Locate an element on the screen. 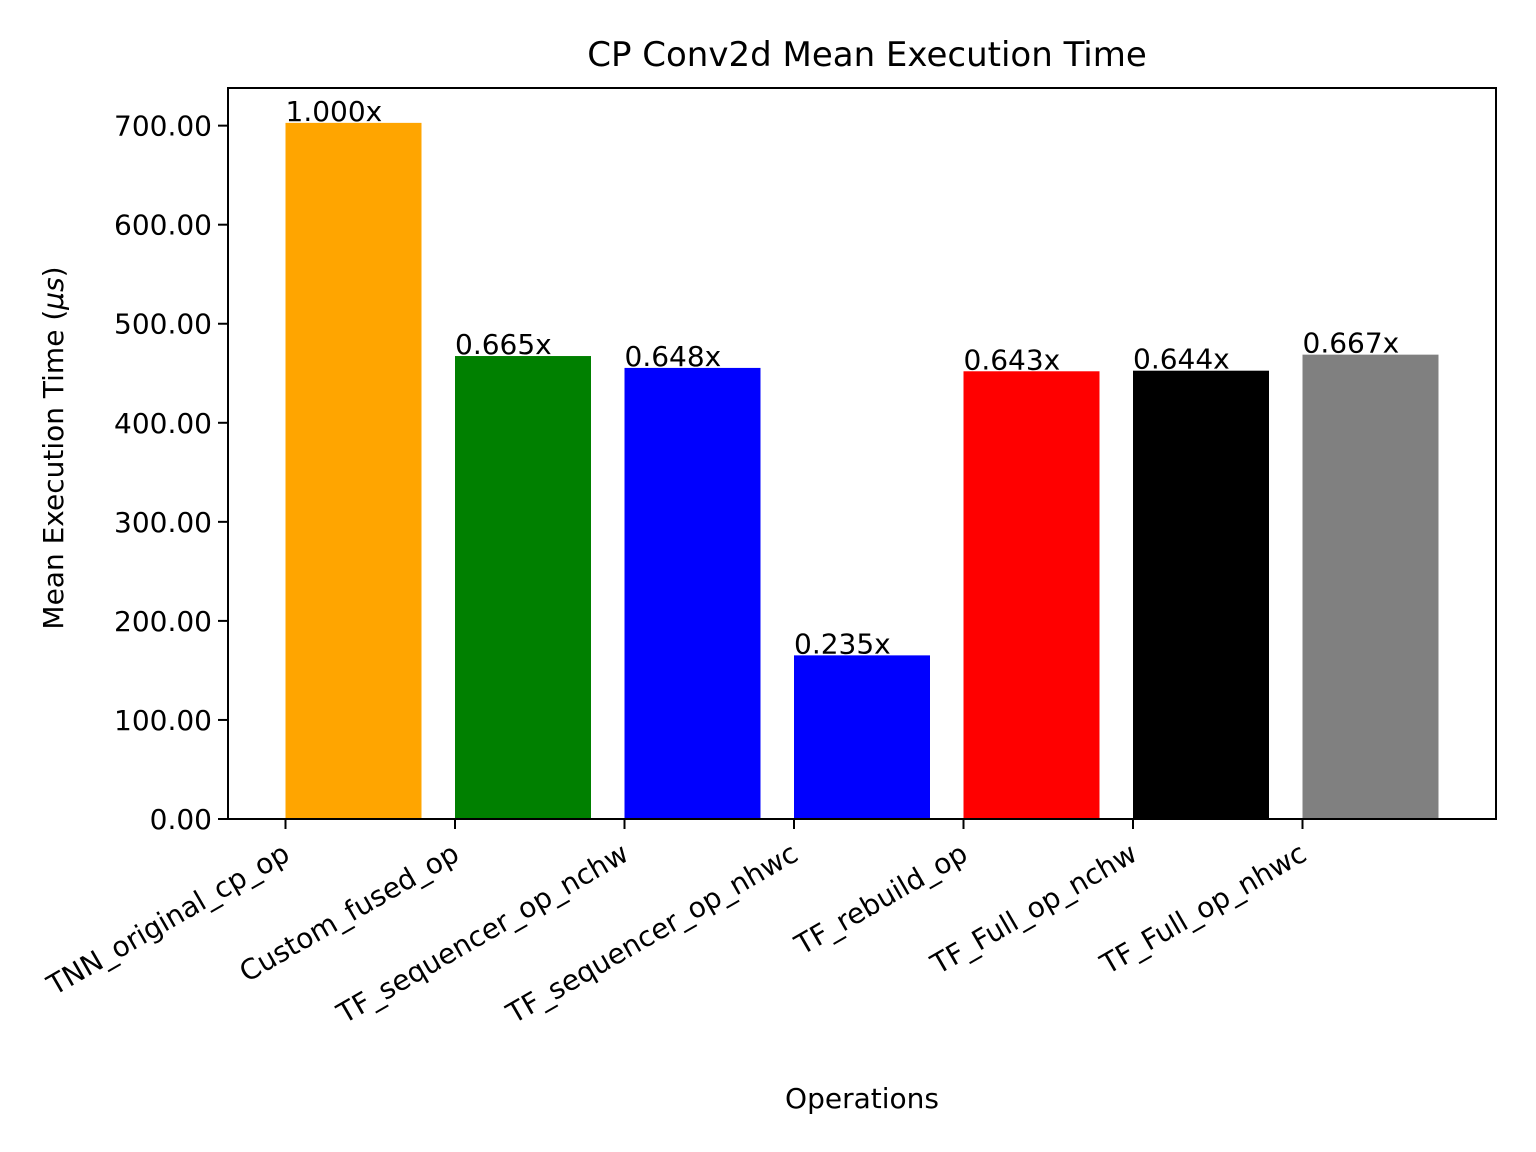 The height and width of the screenshot is (1152, 1536). y-tick-label-7: 700.00 is located at coordinates (163, 126).